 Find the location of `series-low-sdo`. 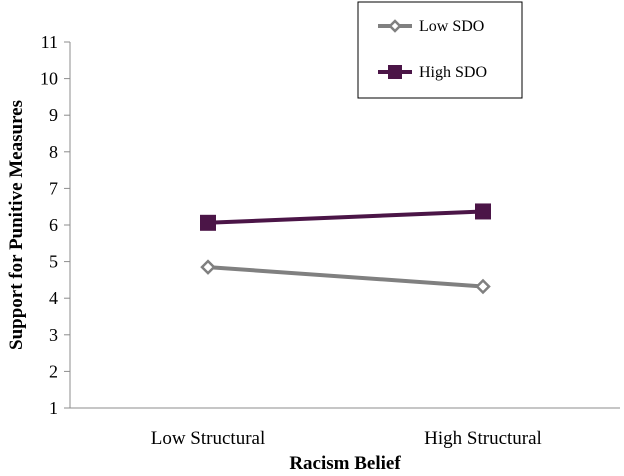

series-low-sdo is located at coordinates (345, 277).